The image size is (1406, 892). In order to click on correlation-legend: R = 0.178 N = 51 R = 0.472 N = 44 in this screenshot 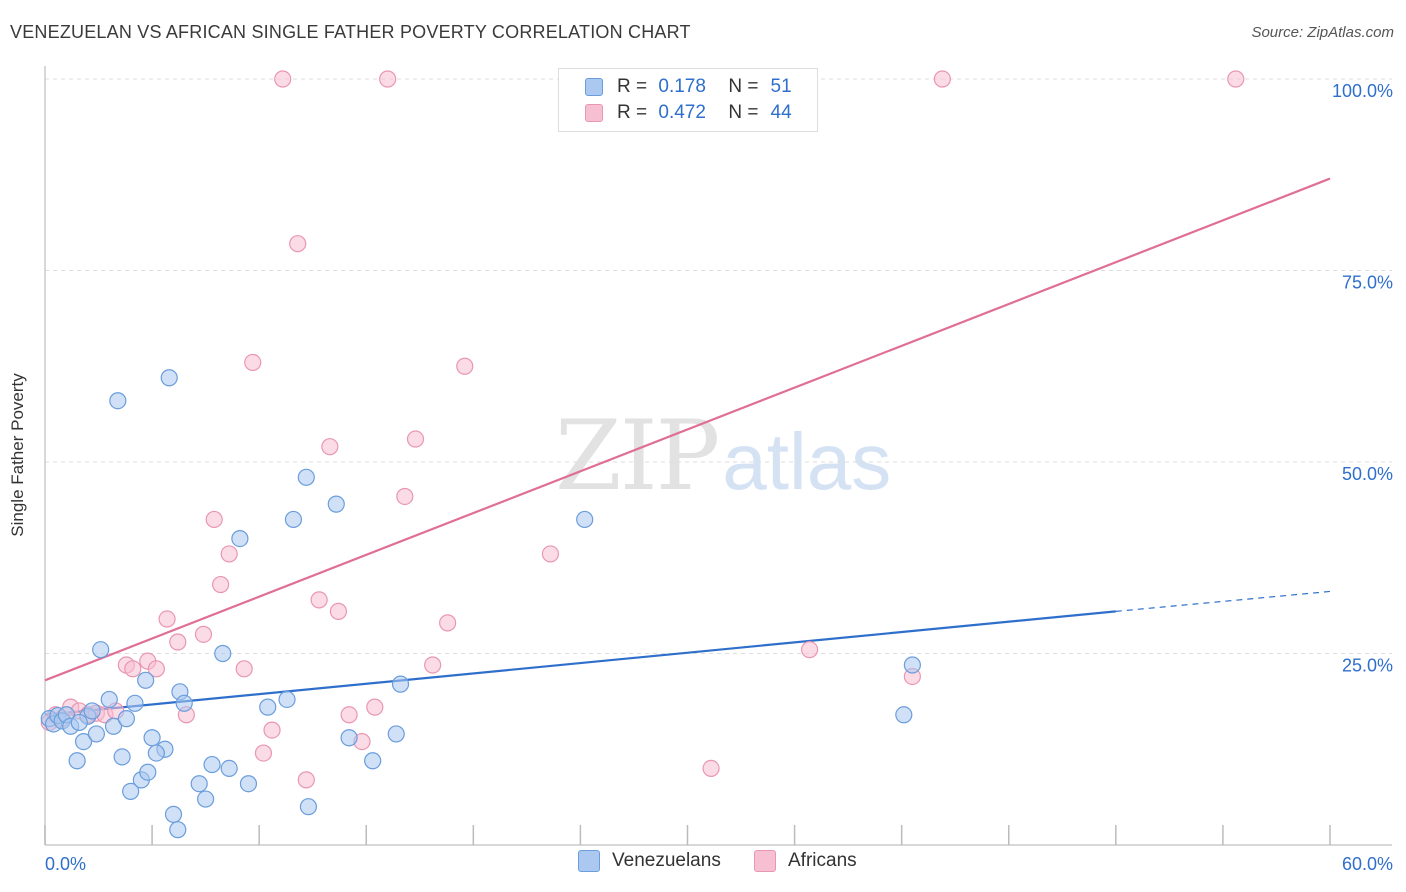, I will do `click(688, 100)`.